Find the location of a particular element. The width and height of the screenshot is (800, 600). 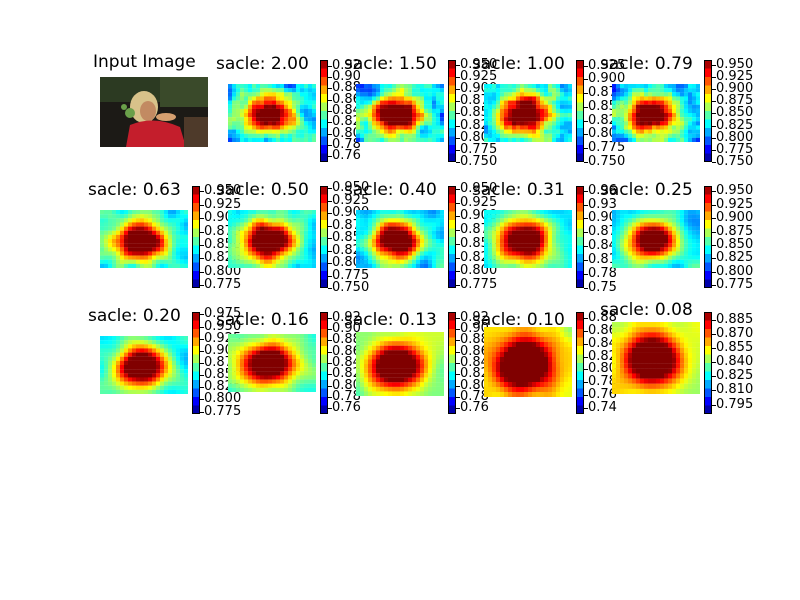

colorbar-frame is located at coordinates (708, 237).